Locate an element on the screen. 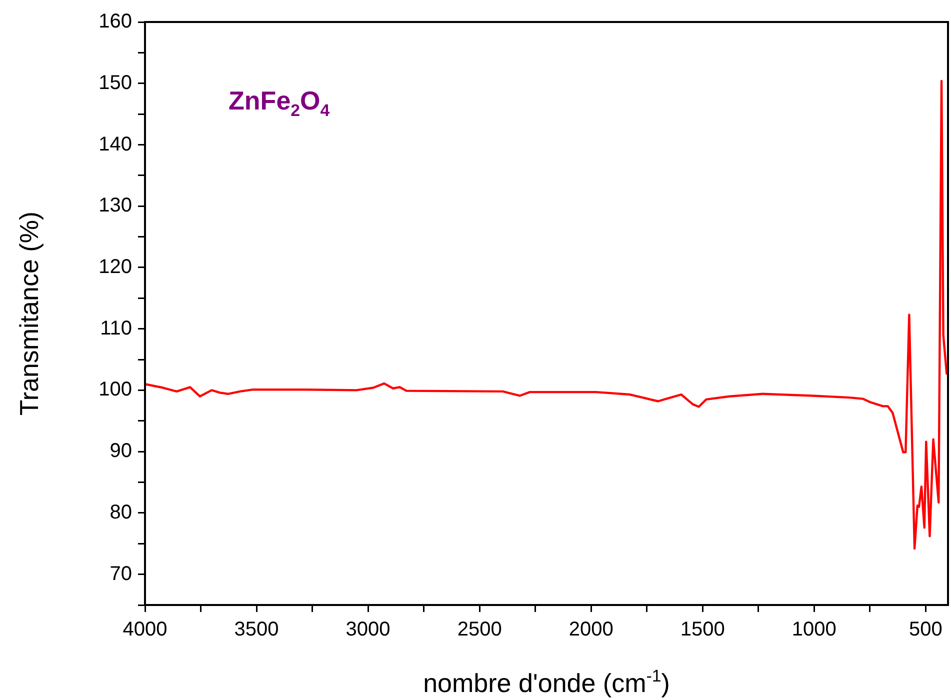 This screenshot has width=951, height=700. y-tick-label: 130 is located at coordinates (115, 205).